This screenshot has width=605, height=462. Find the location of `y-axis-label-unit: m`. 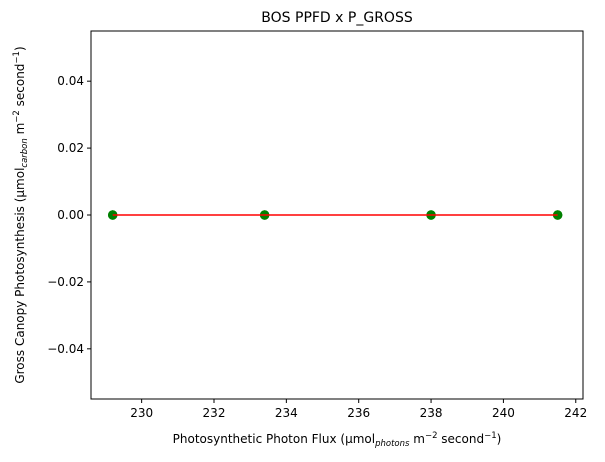

y-axis-label-unit: m is located at coordinates (20, 131).